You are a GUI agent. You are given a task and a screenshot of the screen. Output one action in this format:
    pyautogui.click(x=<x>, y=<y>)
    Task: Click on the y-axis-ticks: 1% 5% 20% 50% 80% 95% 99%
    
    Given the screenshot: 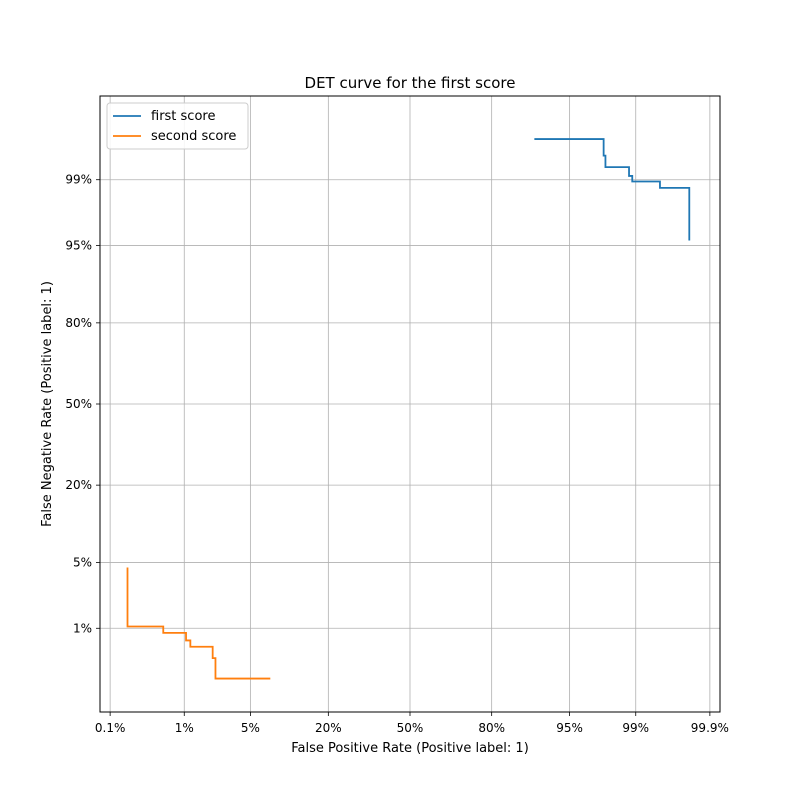 What is the action you would take?
    pyautogui.click(x=82, y=404)
    